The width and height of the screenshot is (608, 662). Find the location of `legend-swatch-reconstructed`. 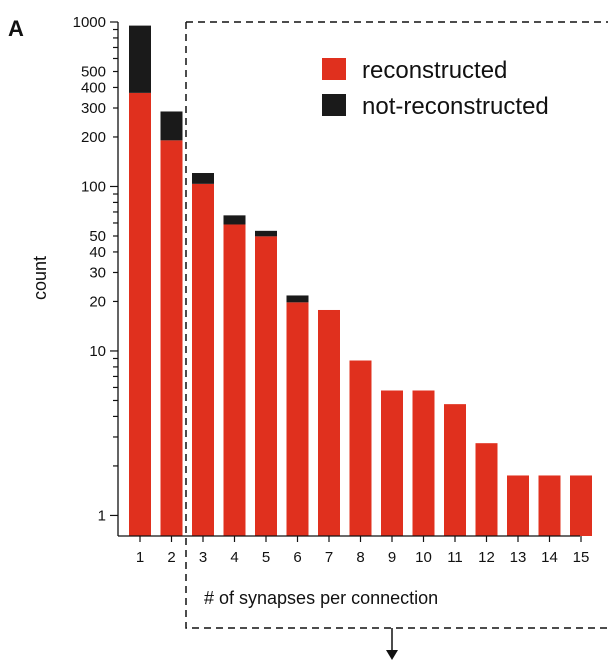

legend-swatch-reconstructed is located at coordinates (334, 69).